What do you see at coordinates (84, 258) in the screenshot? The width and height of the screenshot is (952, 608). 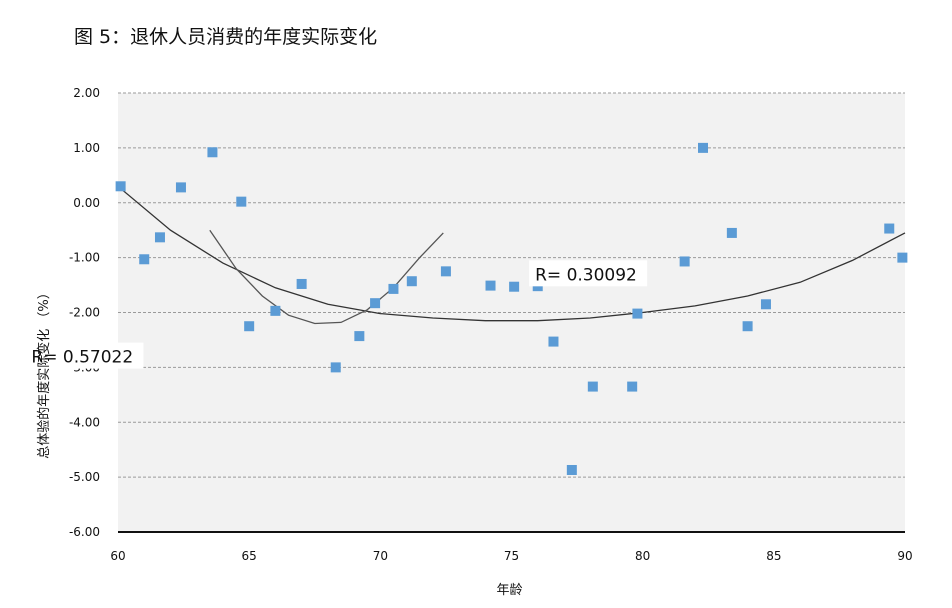 I see `y-tick-label: -1.00` at bounding box center [84, 258].